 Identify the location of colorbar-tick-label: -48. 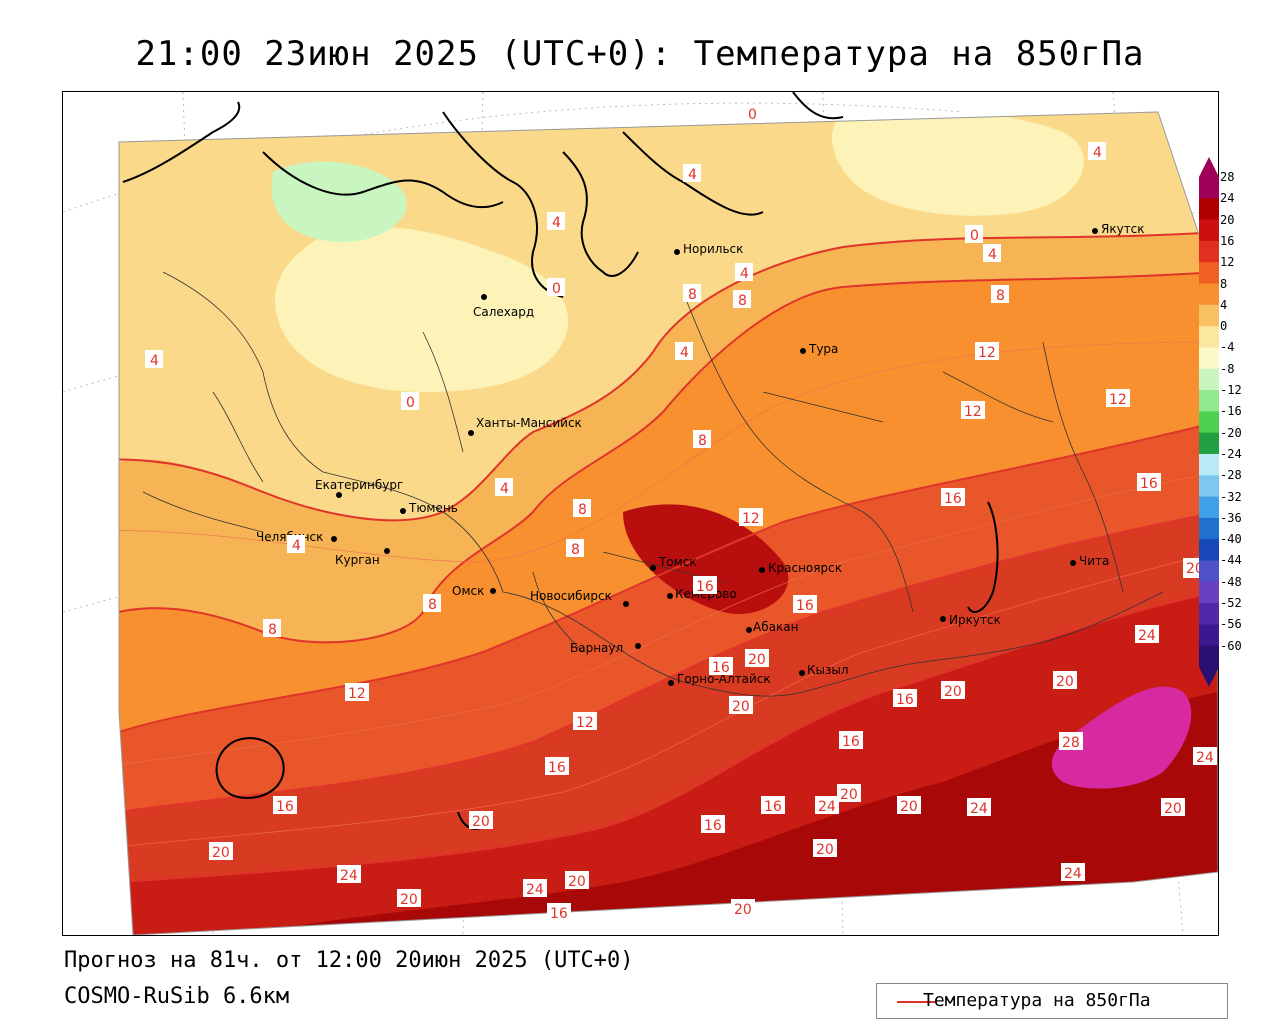
(1231, 581).